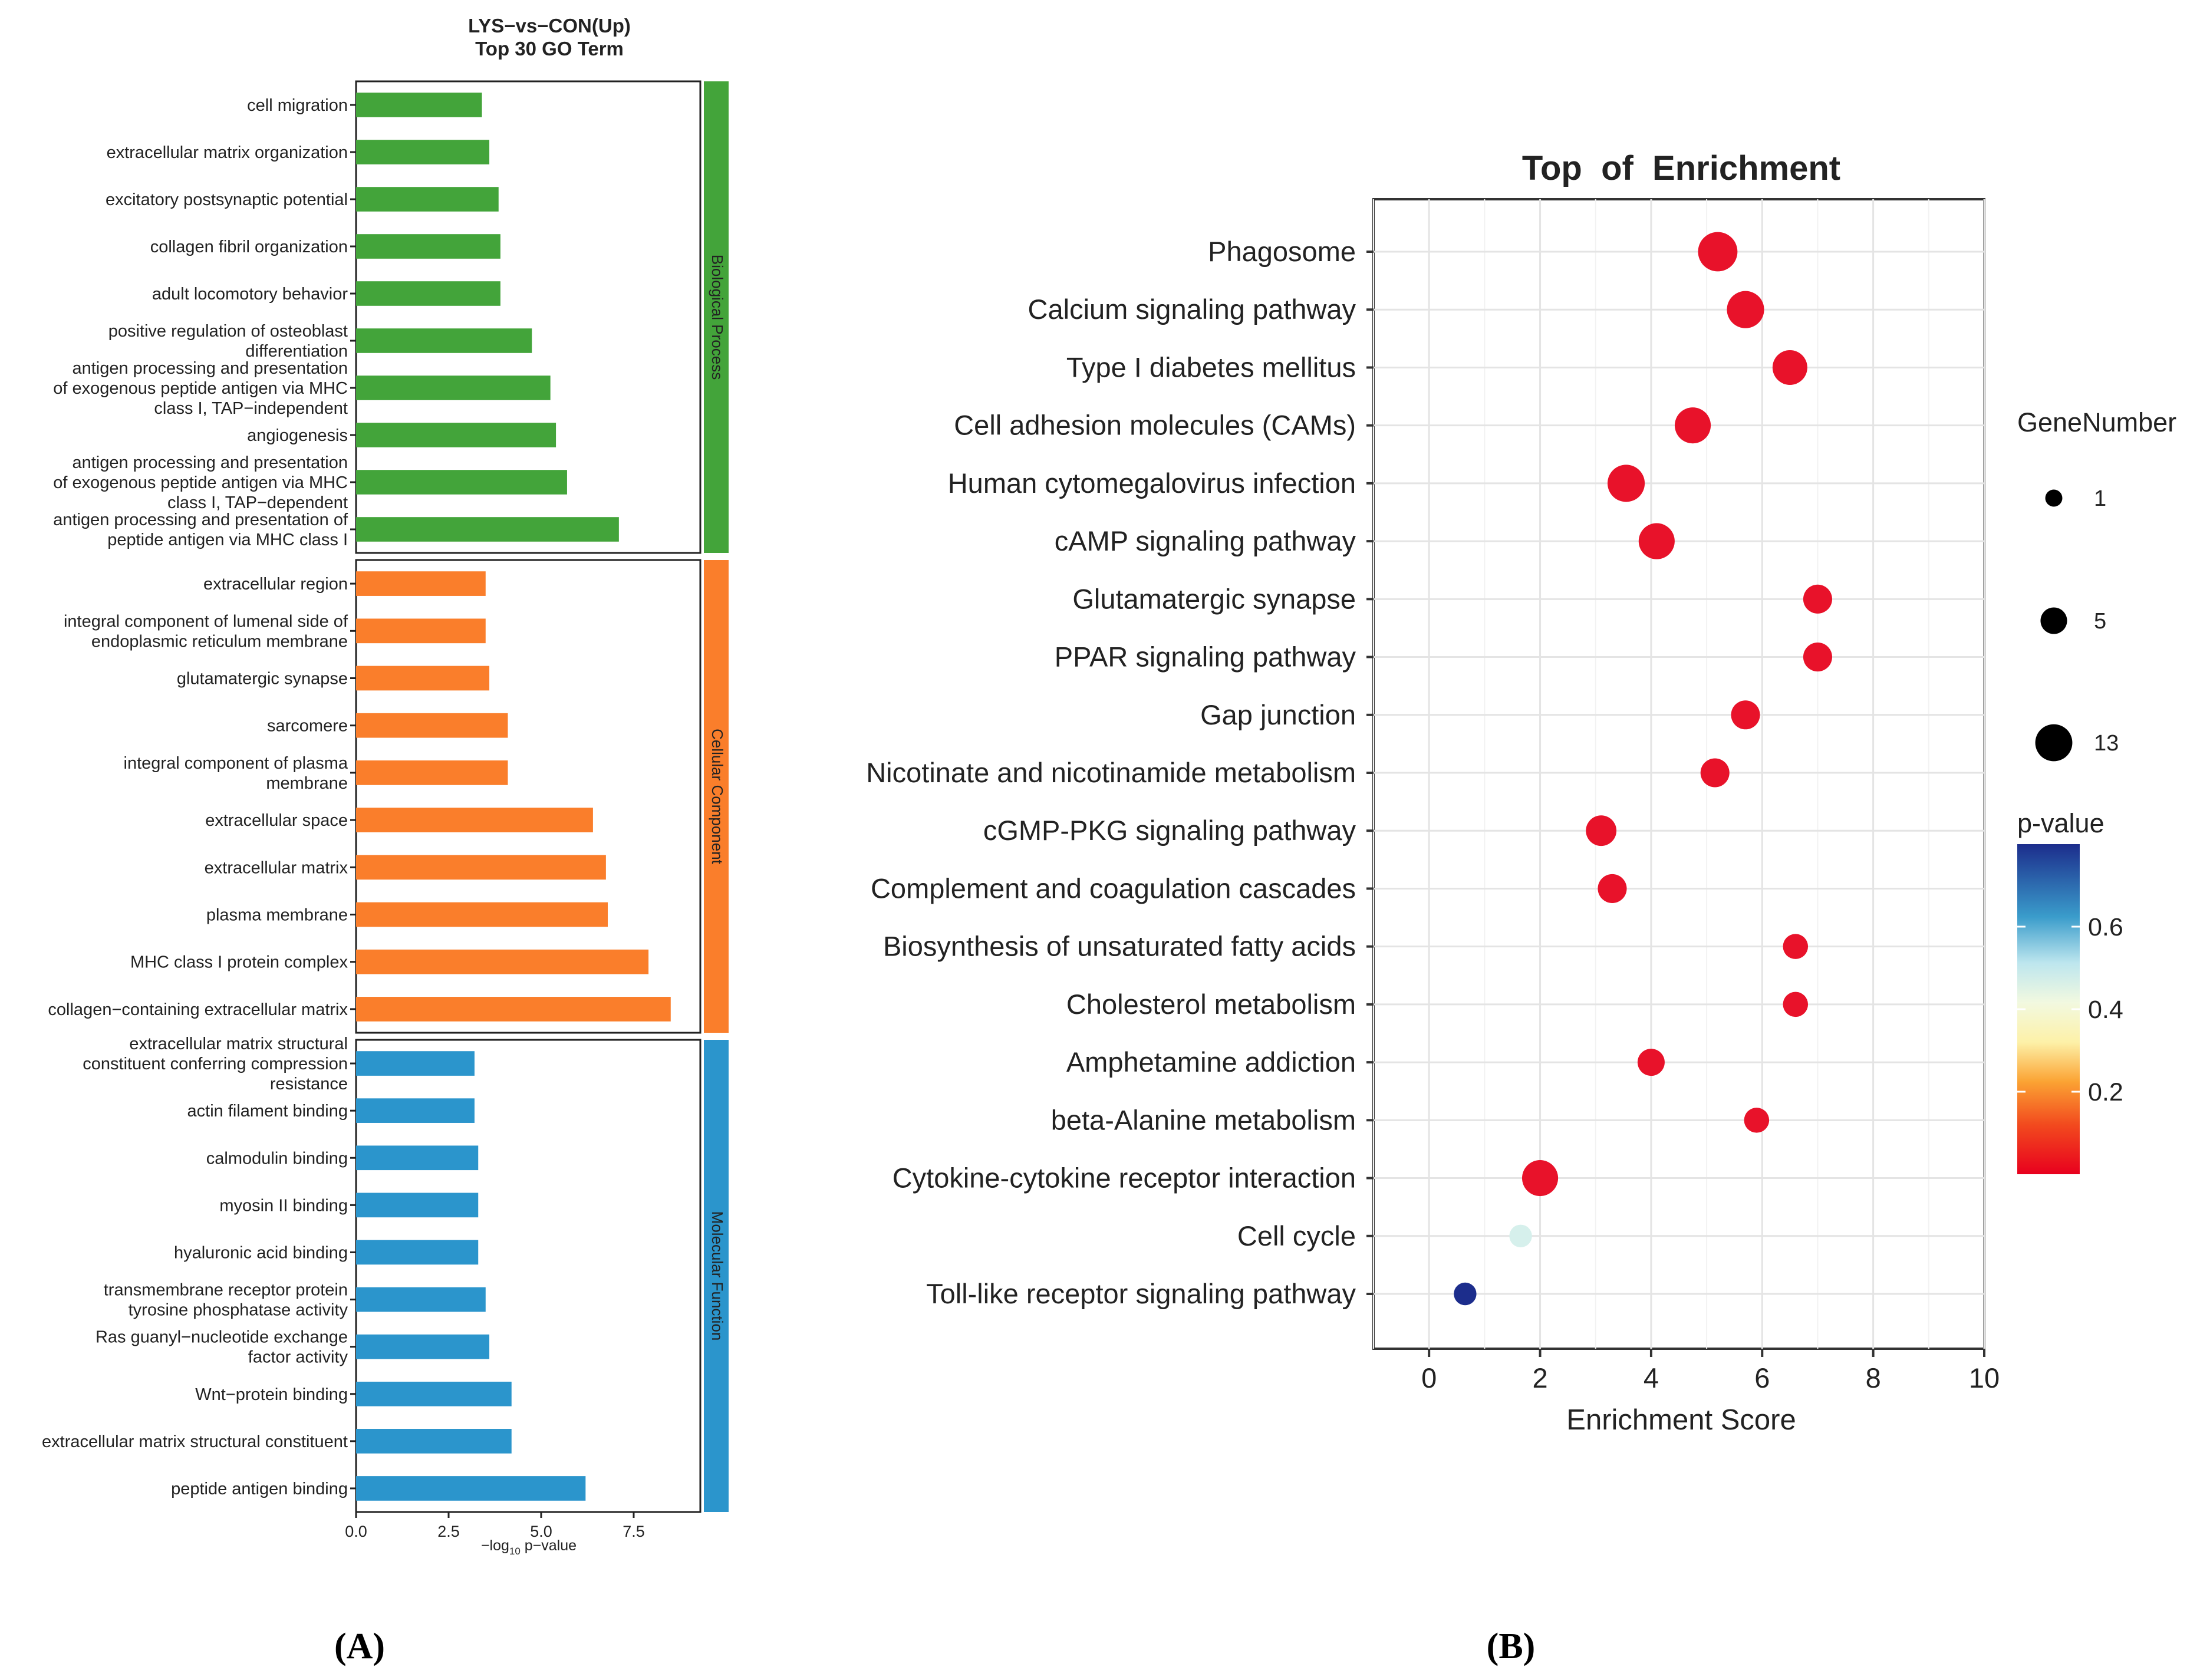 Image resolution: width=2200 pixels, height=1680 pixels. What do you see at coordinates (267, 1111) in the screenshot?
I see `go-term-label: actin filament binding` at bounding box center [267, 1111].